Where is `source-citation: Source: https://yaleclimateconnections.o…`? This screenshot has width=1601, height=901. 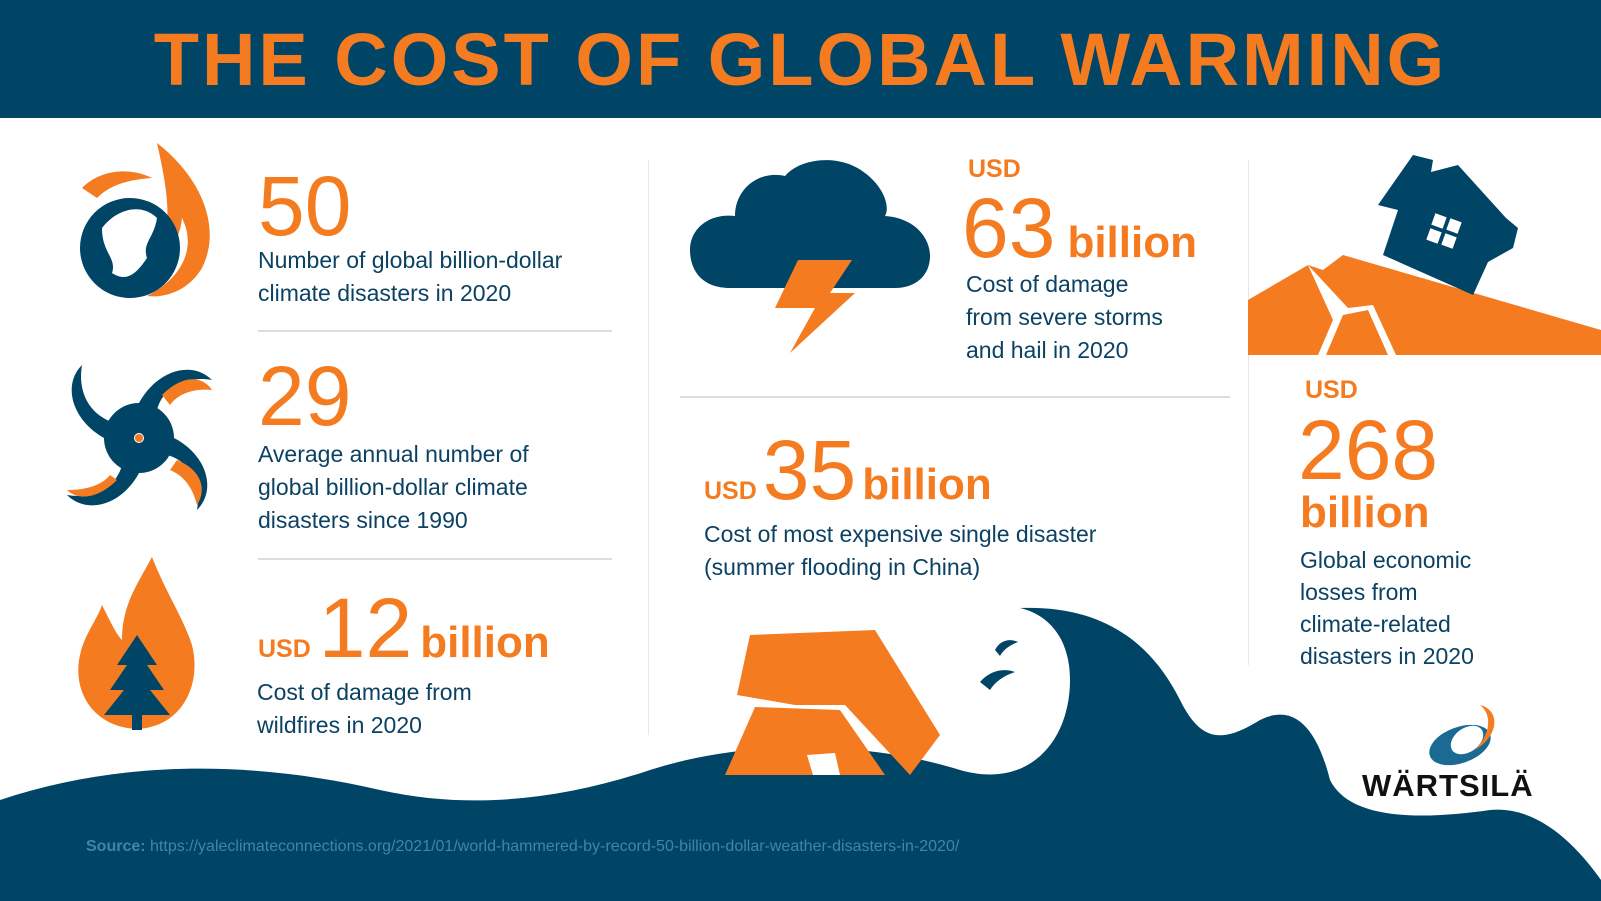 source-citation: Source: https://yaleclimateconnections.o… is located at coordinates (522, 847).